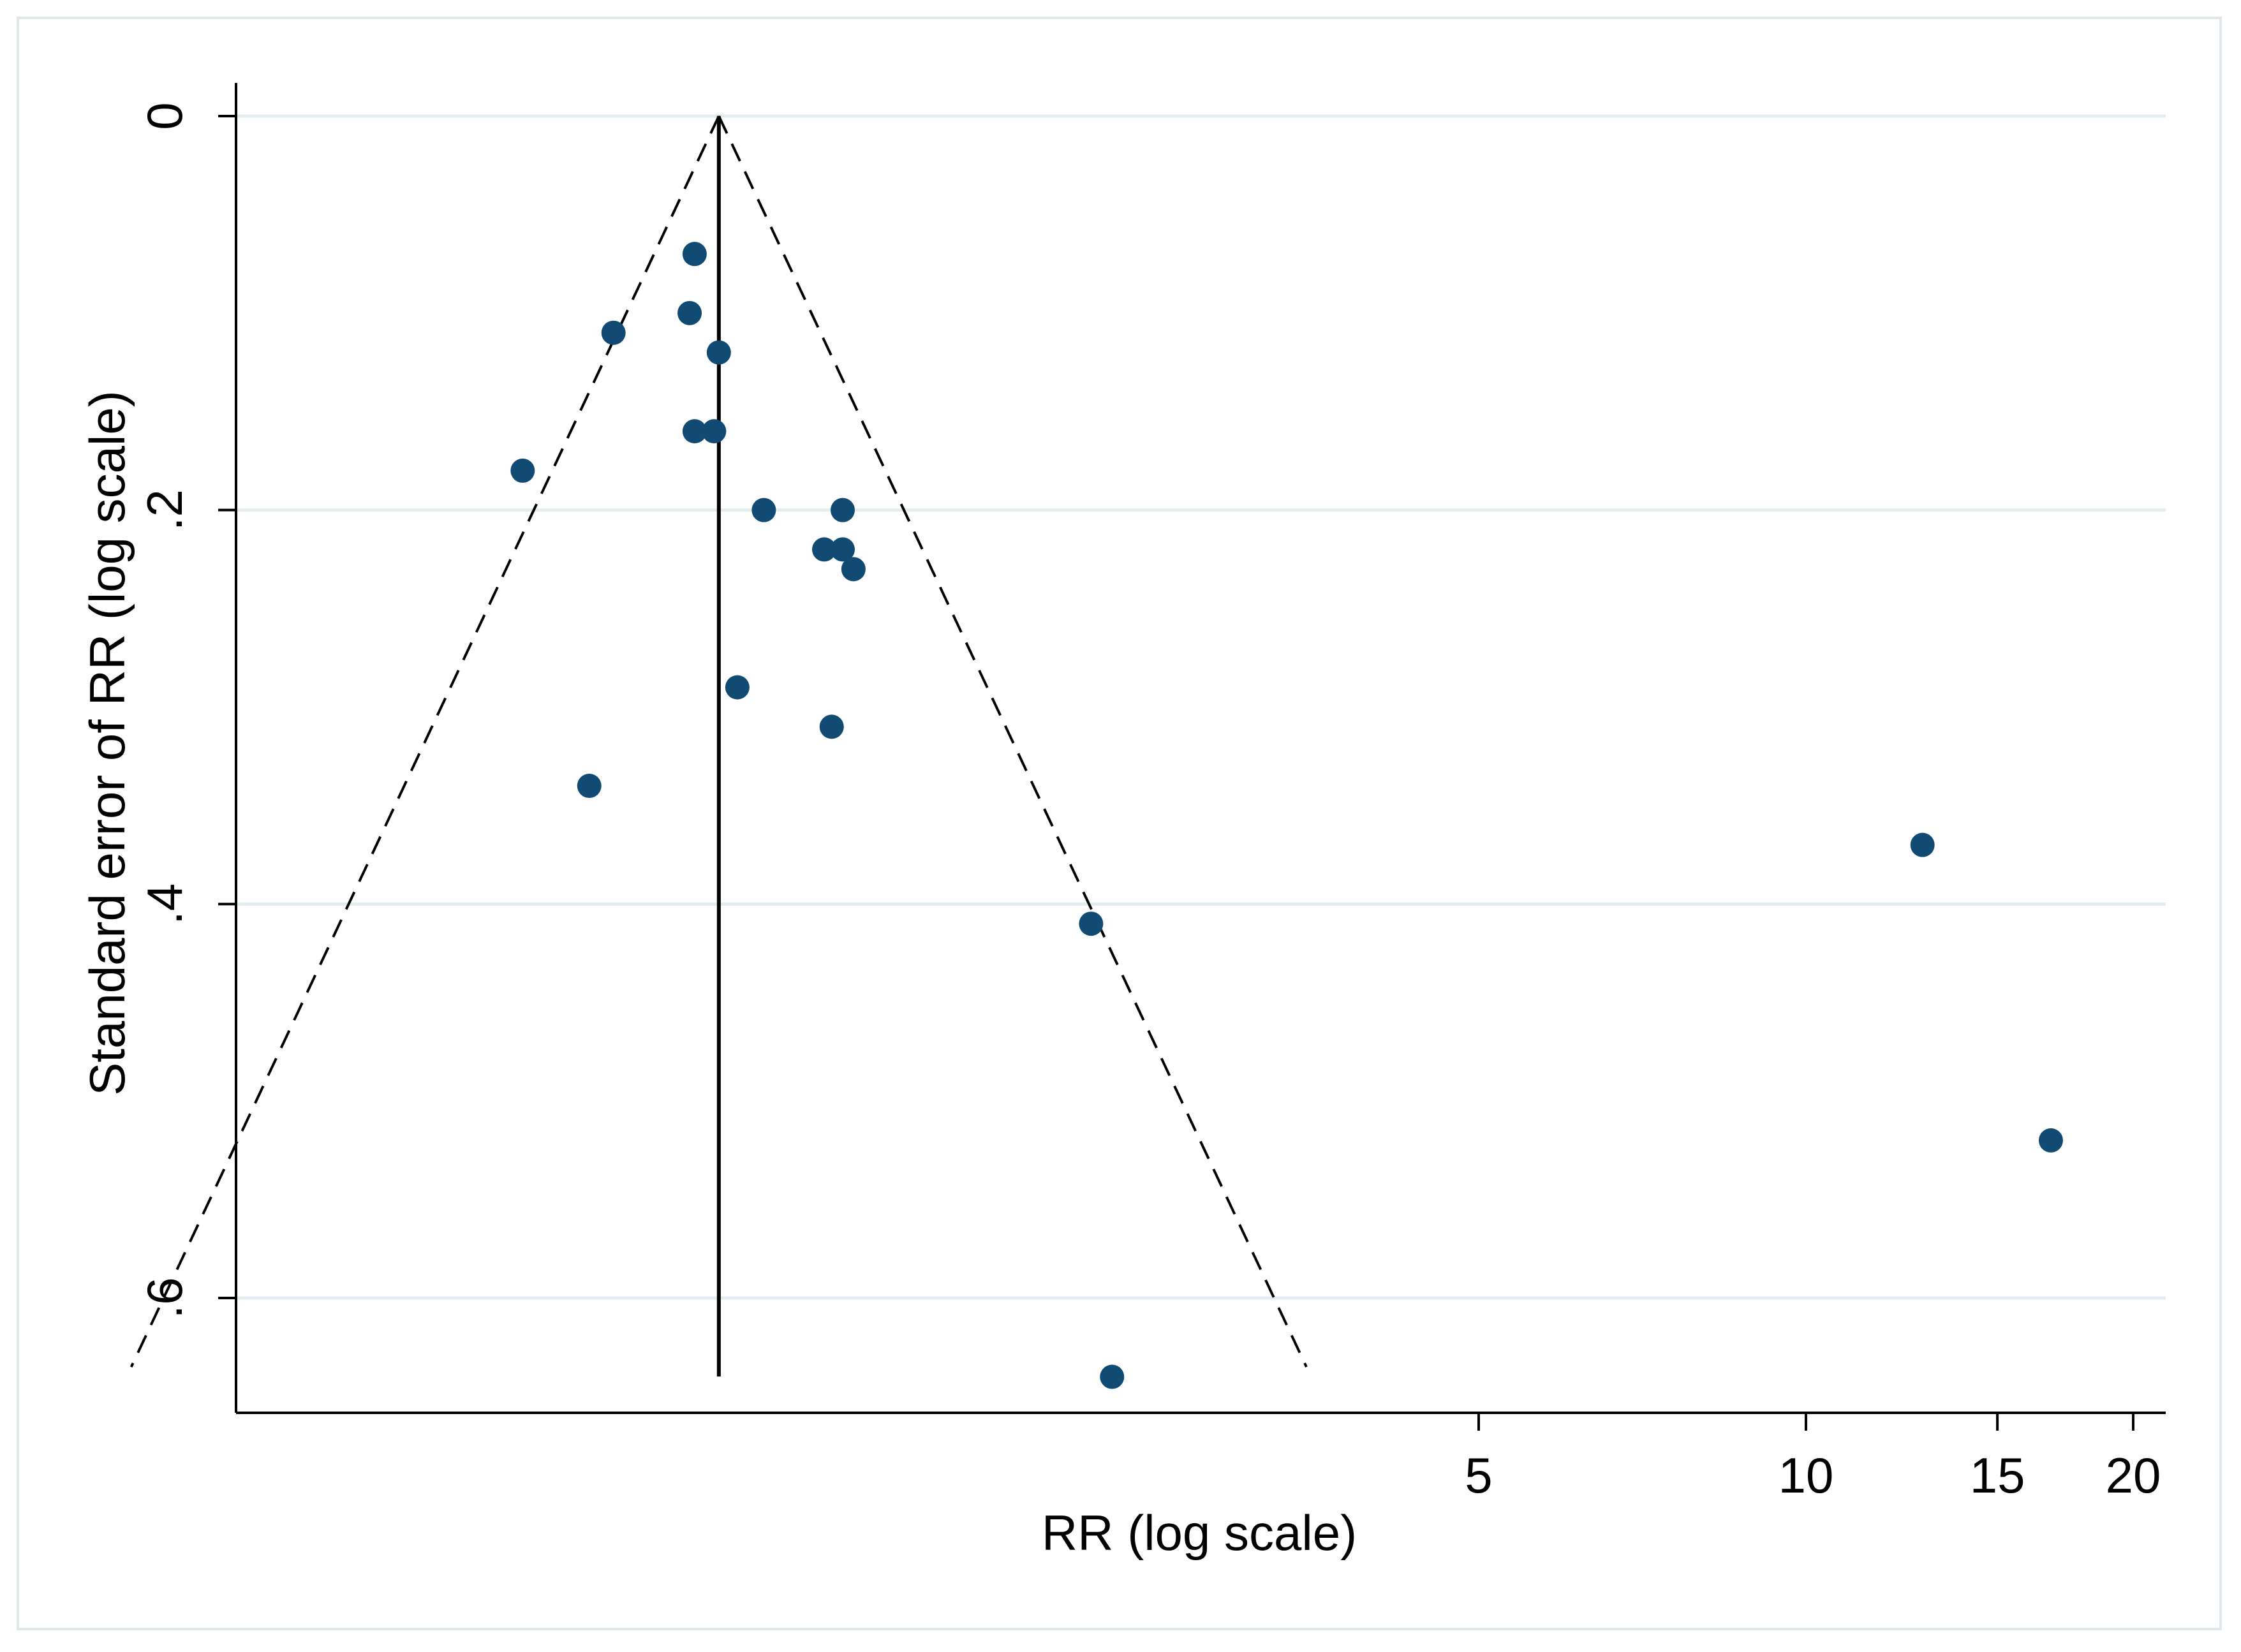 This screenshot has width=2241, height=1652. I want to click on x-tick-label-2: 15, so click(1997, 1475).